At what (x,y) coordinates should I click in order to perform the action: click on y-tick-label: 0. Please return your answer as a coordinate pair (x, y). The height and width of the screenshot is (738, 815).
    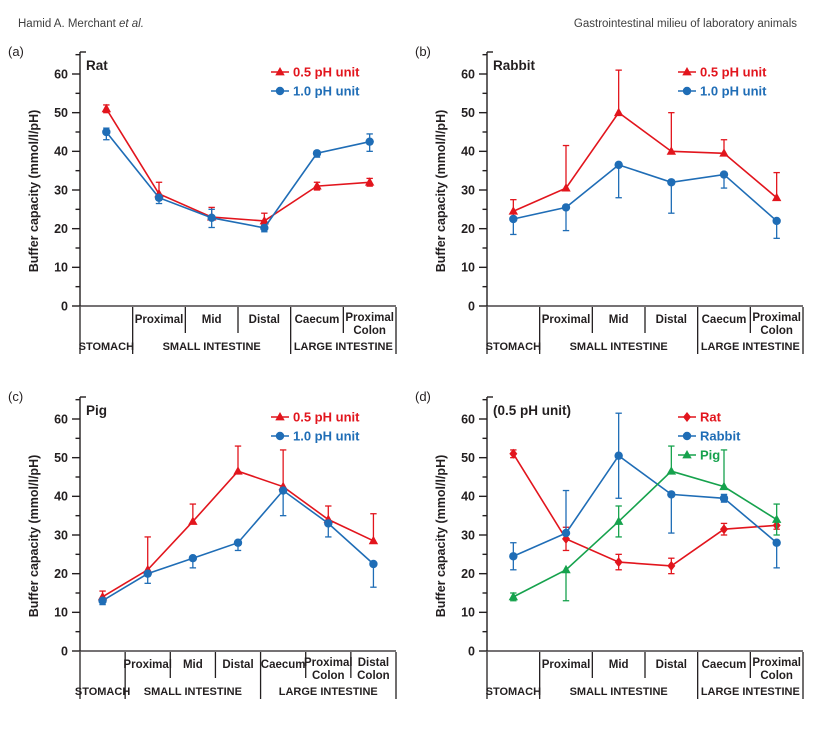
    Looking at the image, I should click on (64, 306).